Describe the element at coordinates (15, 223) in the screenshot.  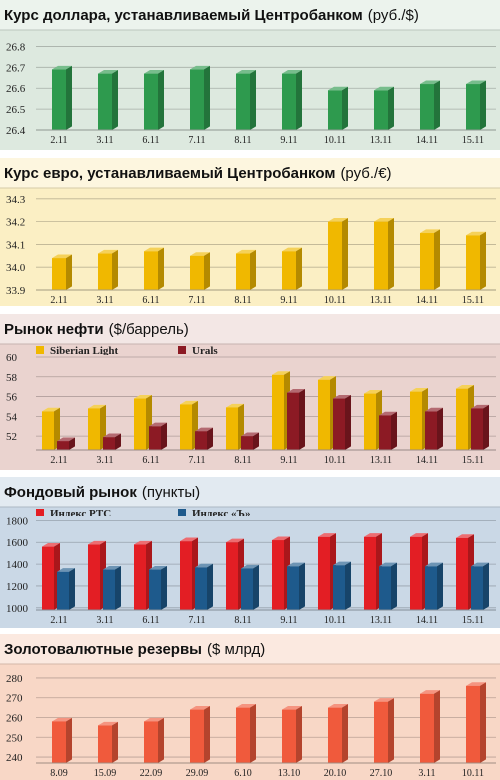
I see `y-tick-label: 34.2` at that location.